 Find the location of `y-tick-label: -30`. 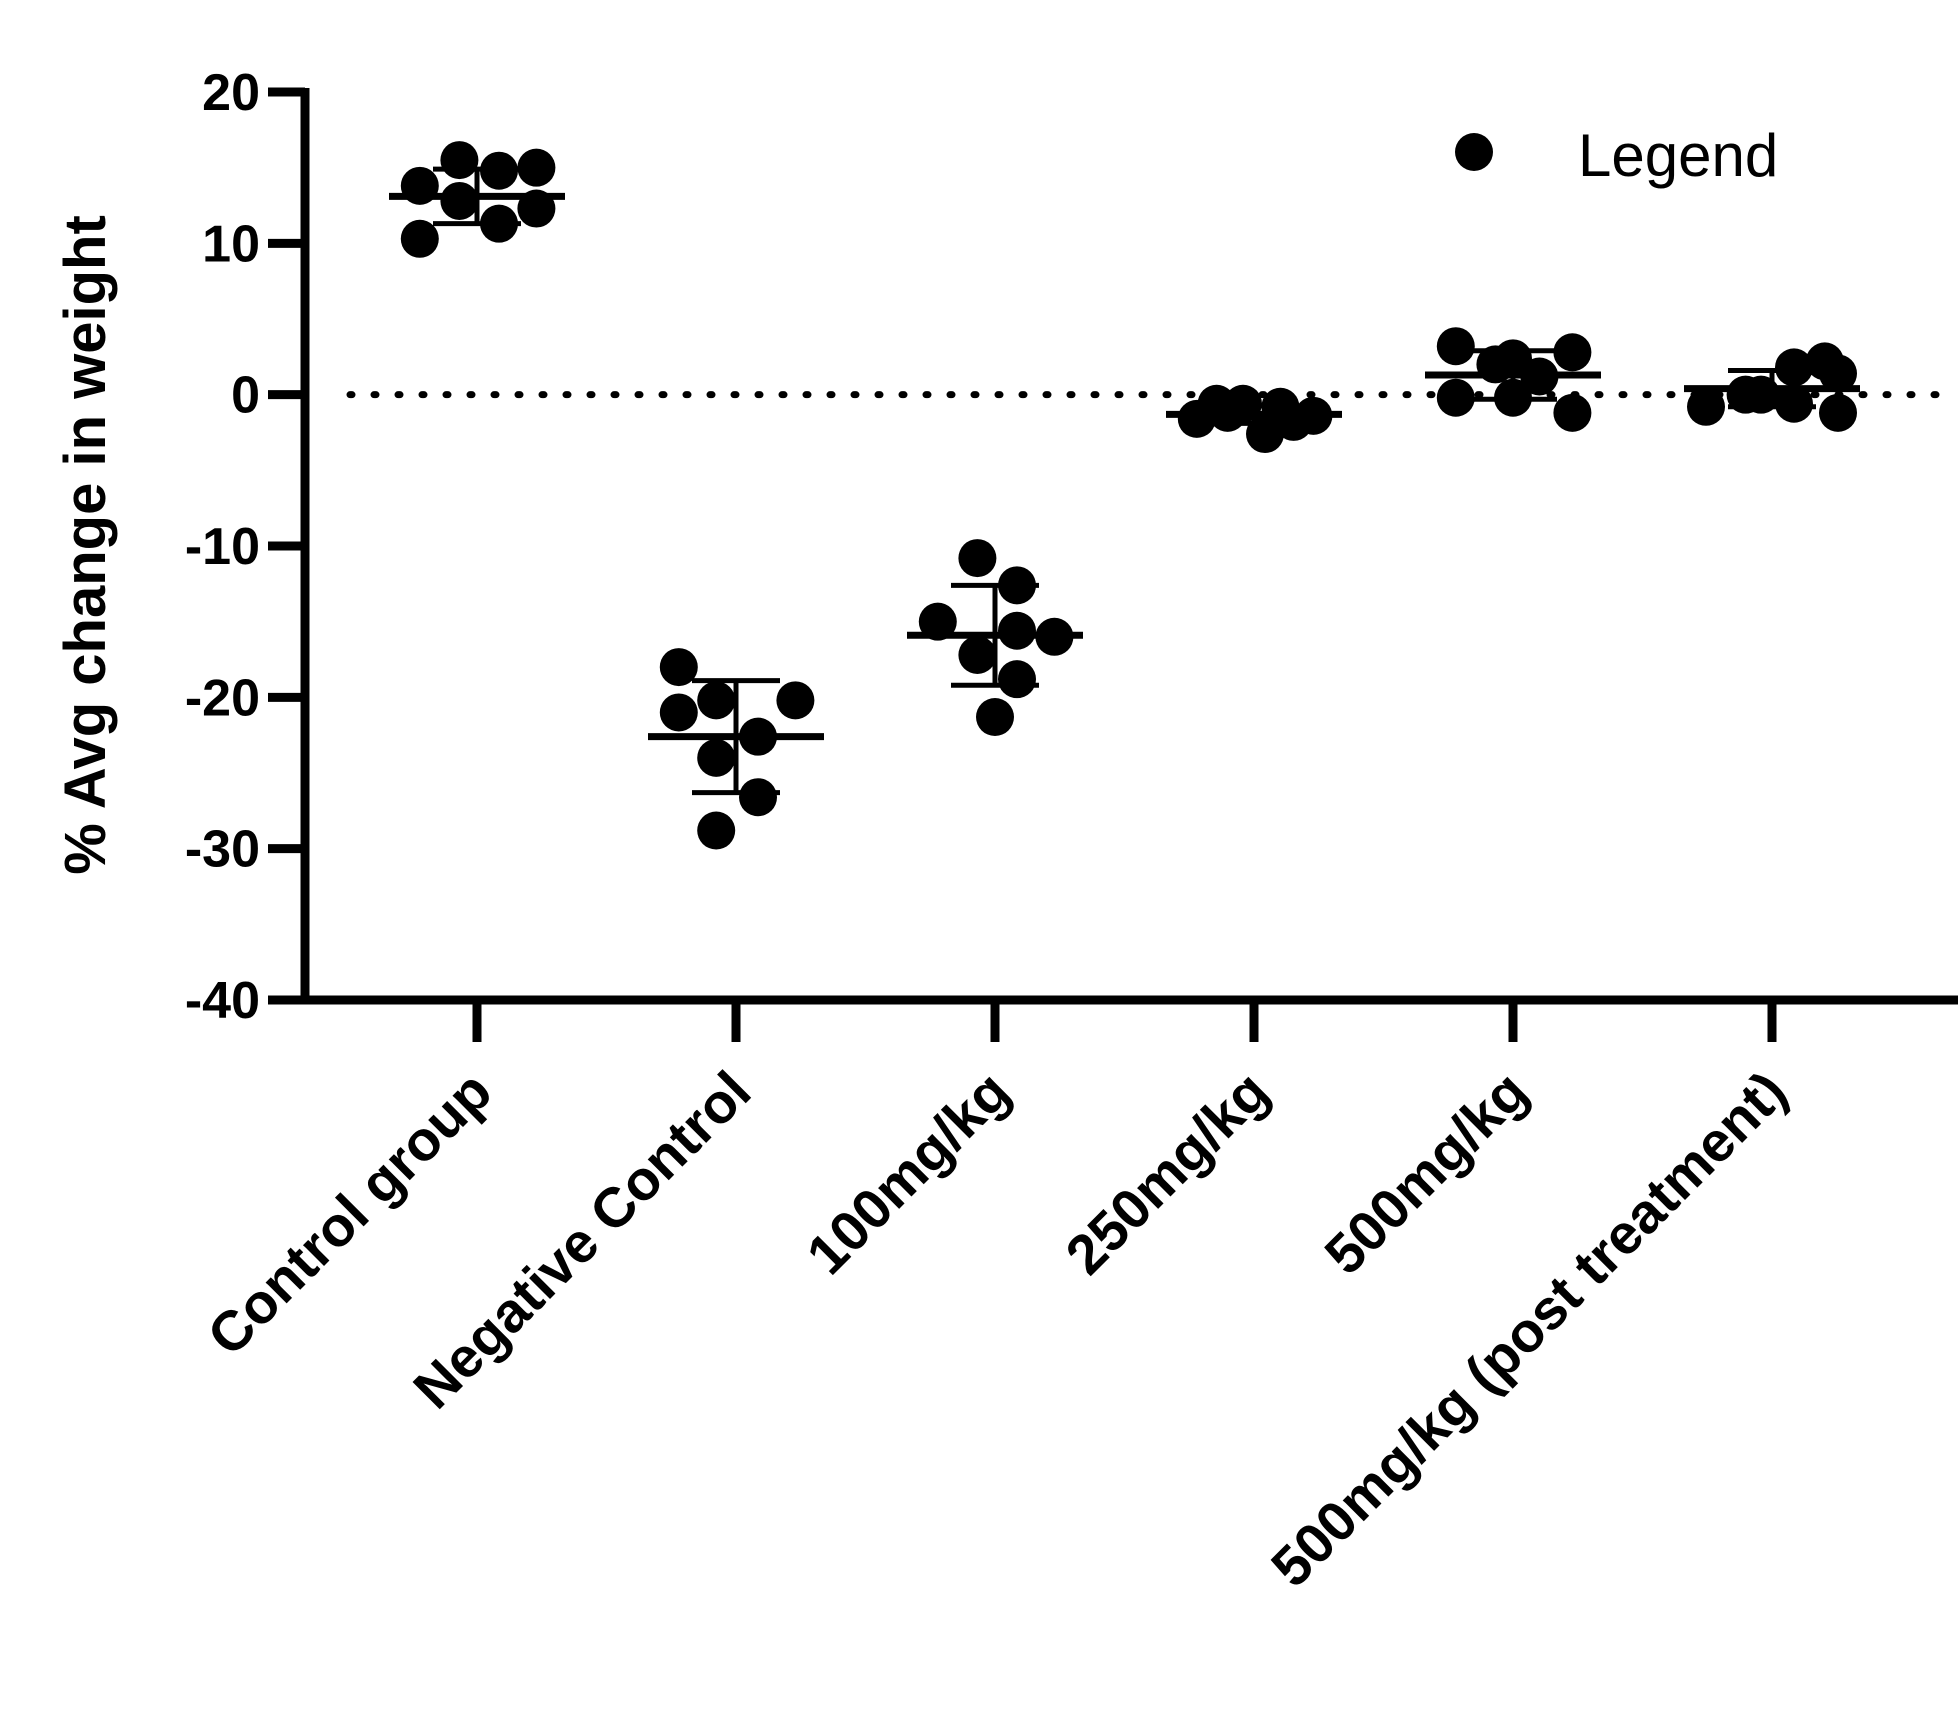

y-tick-label: -30 is located at coordinates (222, 850).